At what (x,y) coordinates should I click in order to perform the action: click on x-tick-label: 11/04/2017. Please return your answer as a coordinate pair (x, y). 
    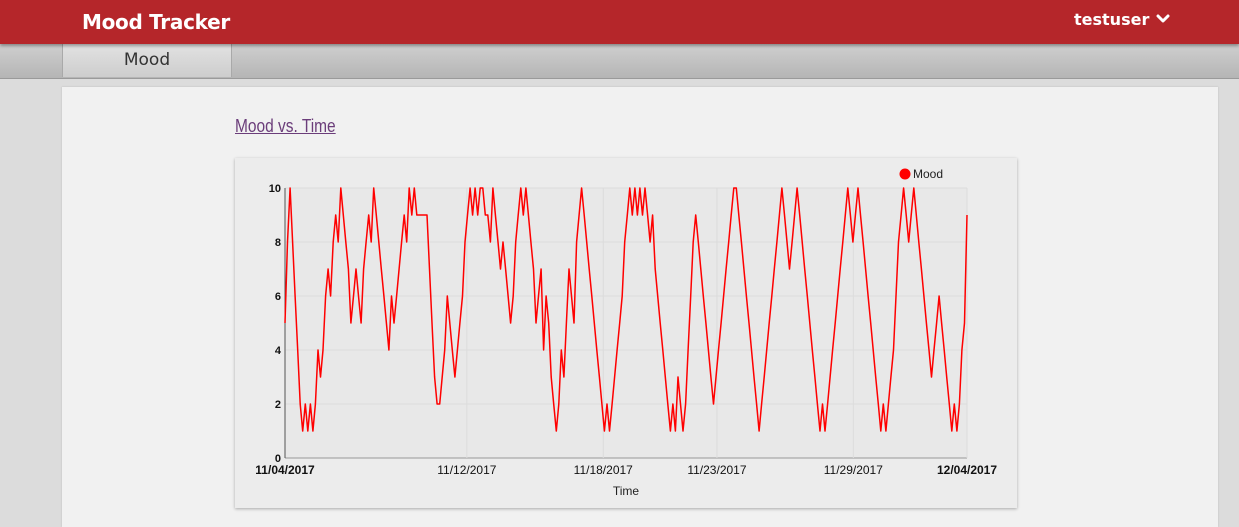
    Looking at the image, I should click on (285, 470).